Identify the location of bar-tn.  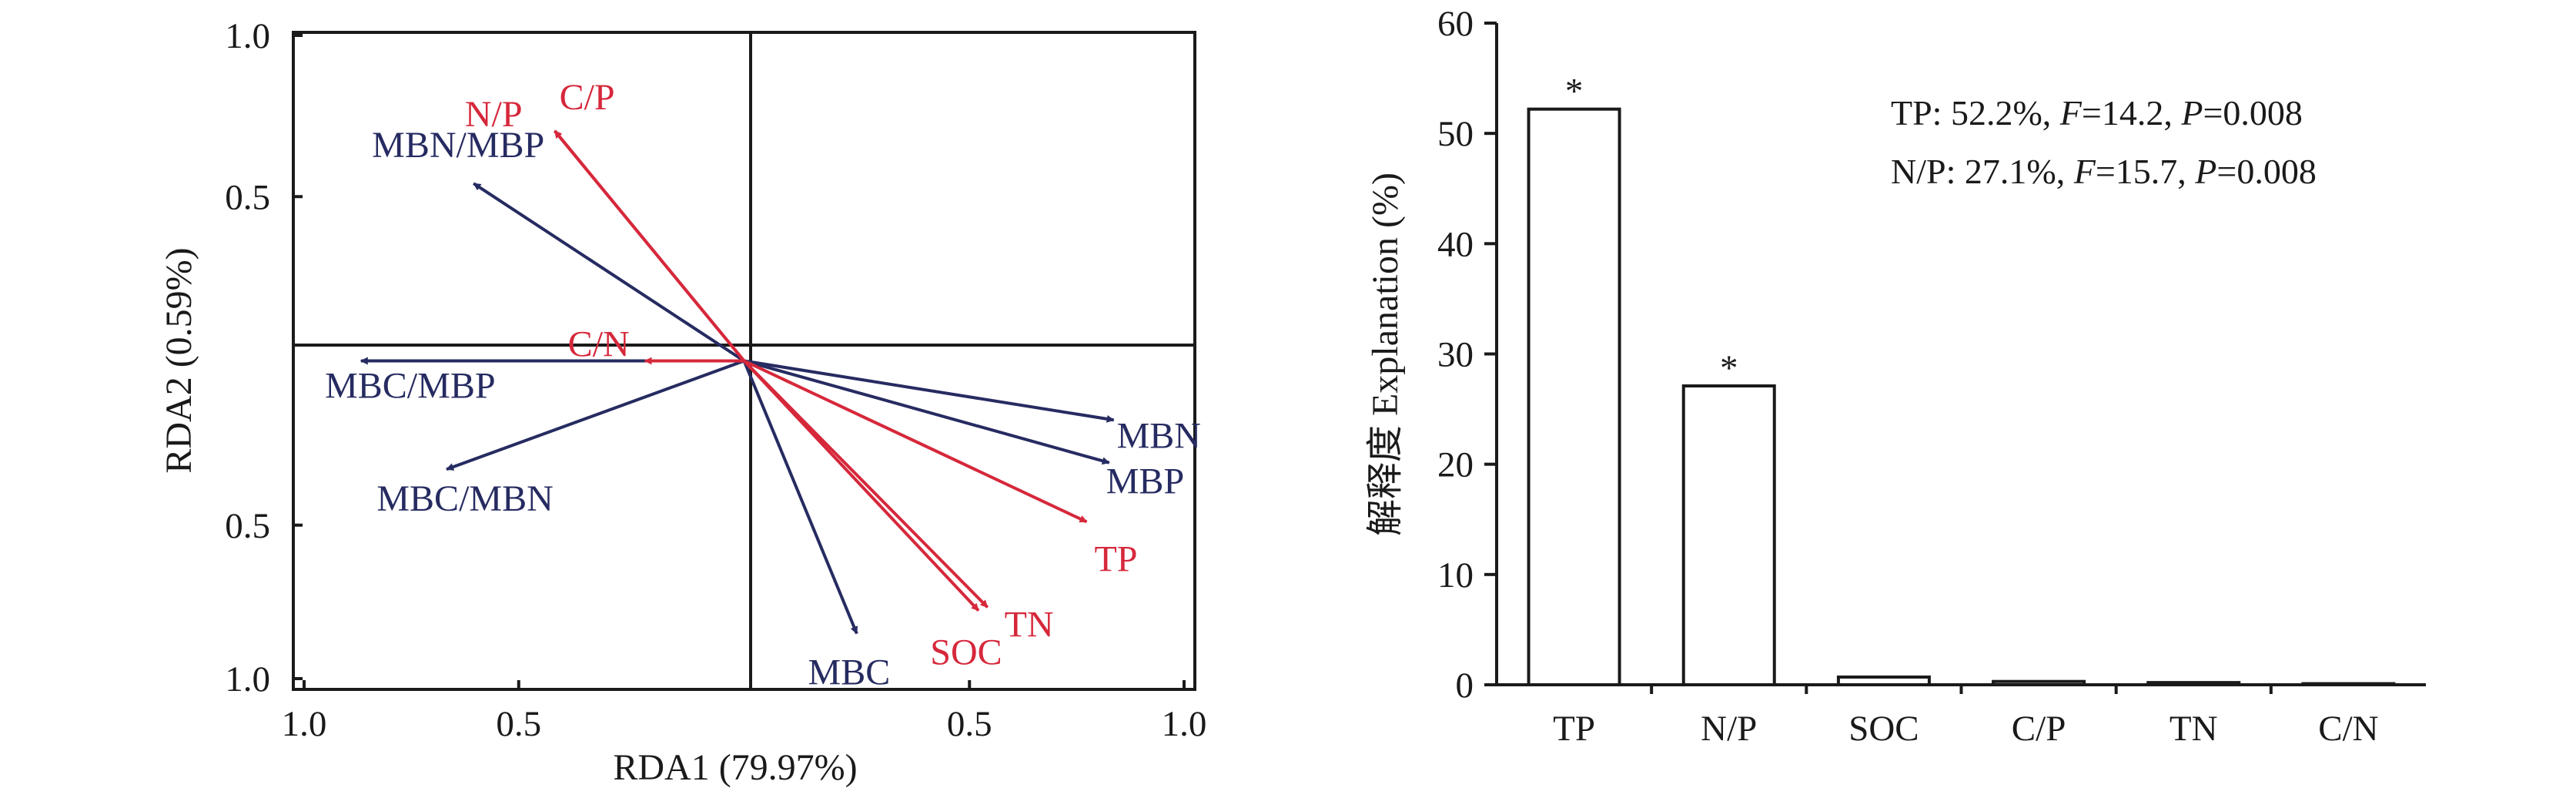
(2193, 684).